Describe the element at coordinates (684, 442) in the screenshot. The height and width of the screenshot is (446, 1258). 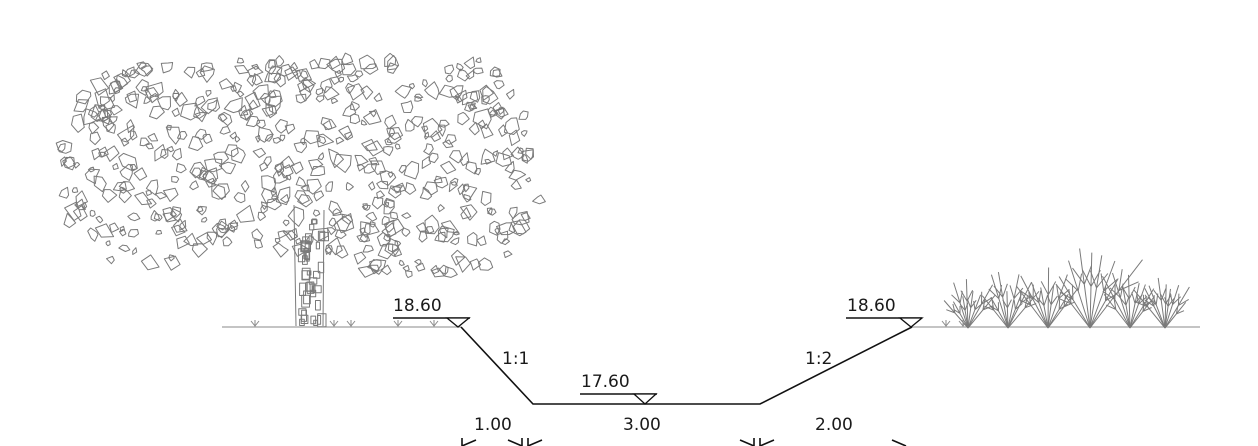
I see `dimension-ticks` at that location.